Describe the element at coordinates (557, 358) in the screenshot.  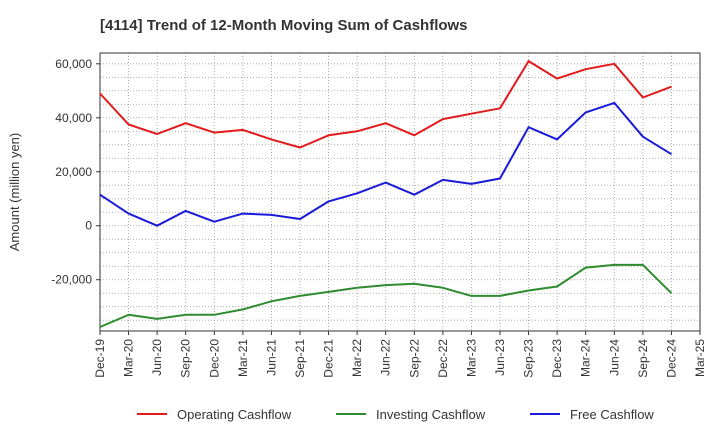
I see `x-tick-label: Dec-23` at that location.